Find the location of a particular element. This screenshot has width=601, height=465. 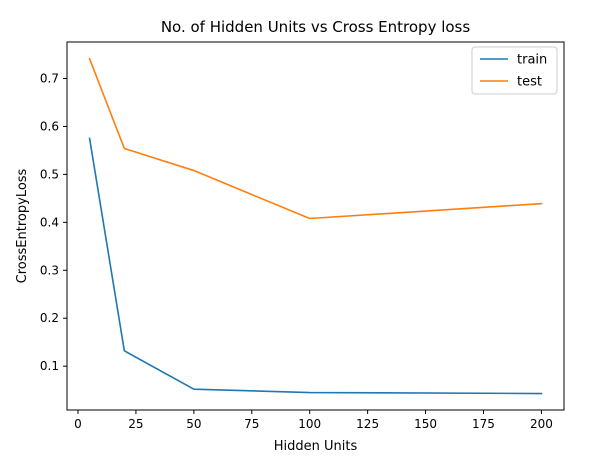

y-axis-label: CrossEntropyLoss is located at coordinates (22, 225).